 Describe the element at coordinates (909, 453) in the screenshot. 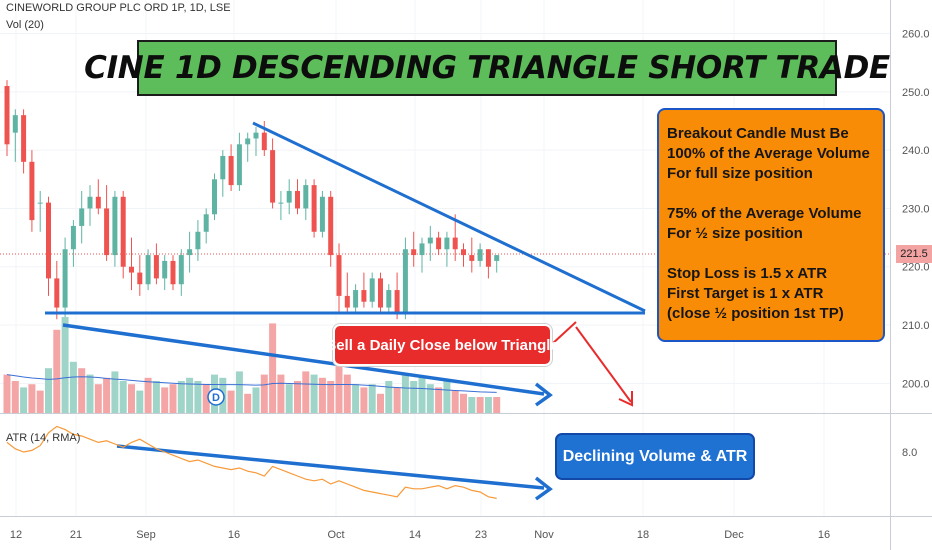

I see `atr-tick-label: 8.0` at that location.